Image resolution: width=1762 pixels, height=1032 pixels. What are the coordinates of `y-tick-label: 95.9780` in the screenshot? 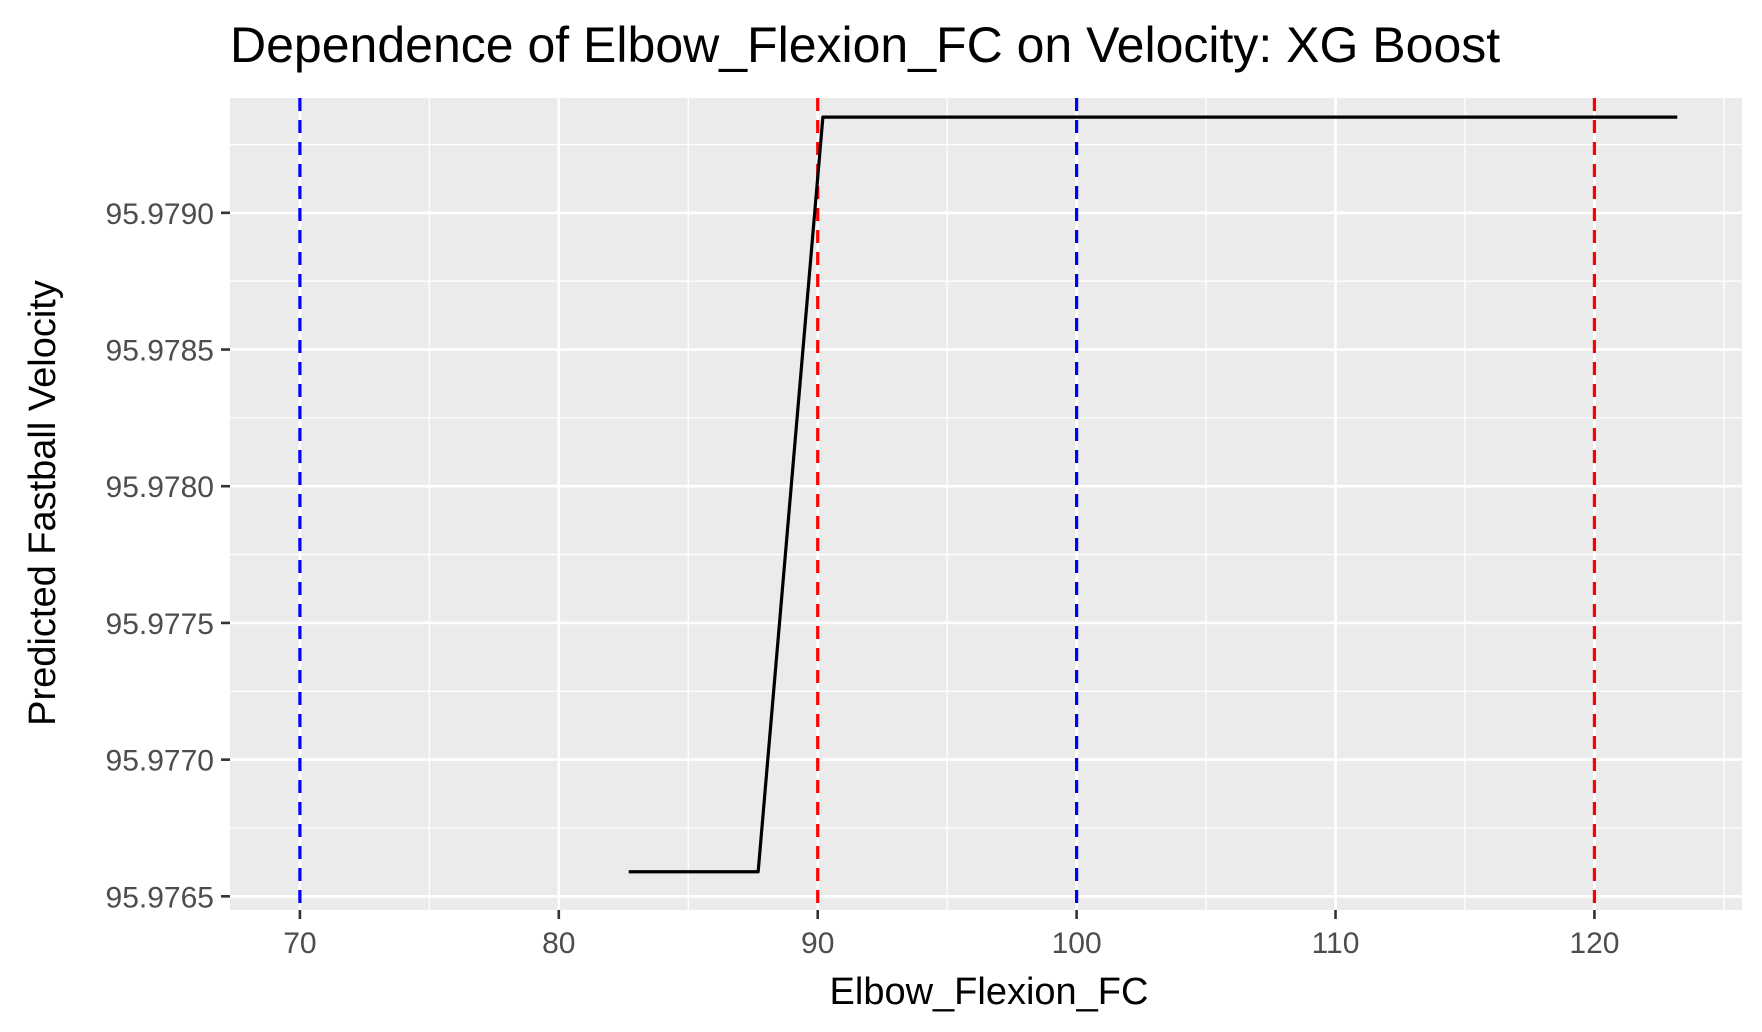 It's located at (160, 487).